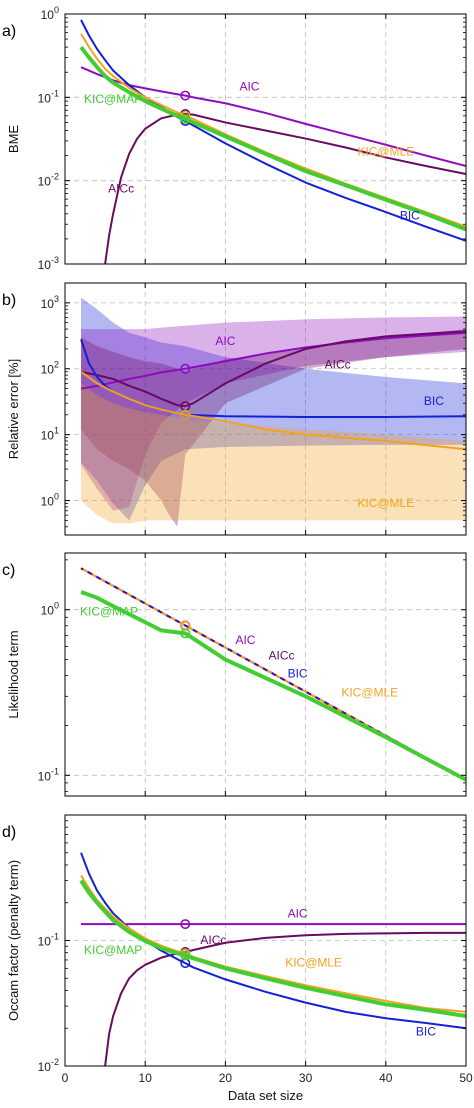 The width and height of the screenshot is (474, 1108). I want to click on panel-label: d), so click(9, 832).